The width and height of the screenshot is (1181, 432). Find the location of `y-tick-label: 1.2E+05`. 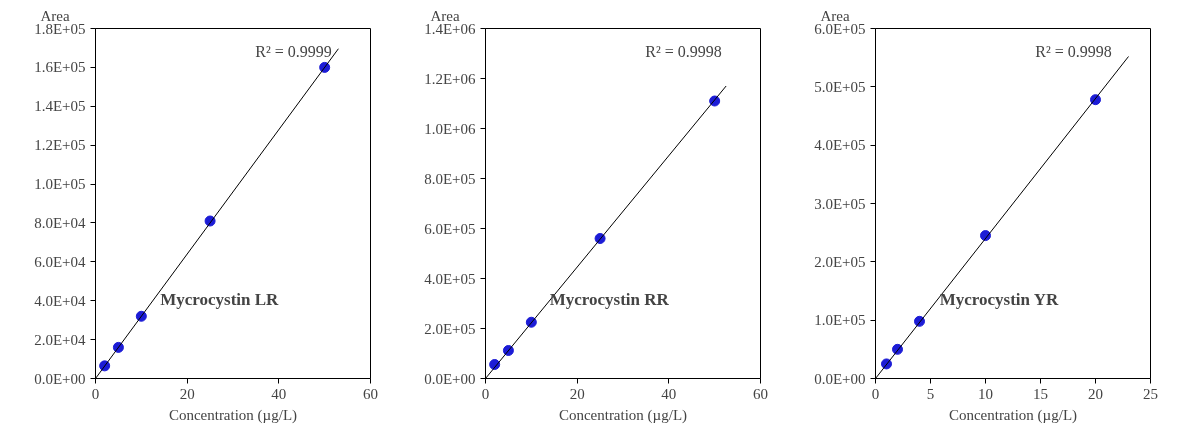

y-tick-label: 1.2E+05 is located at coordinates (60, 145).